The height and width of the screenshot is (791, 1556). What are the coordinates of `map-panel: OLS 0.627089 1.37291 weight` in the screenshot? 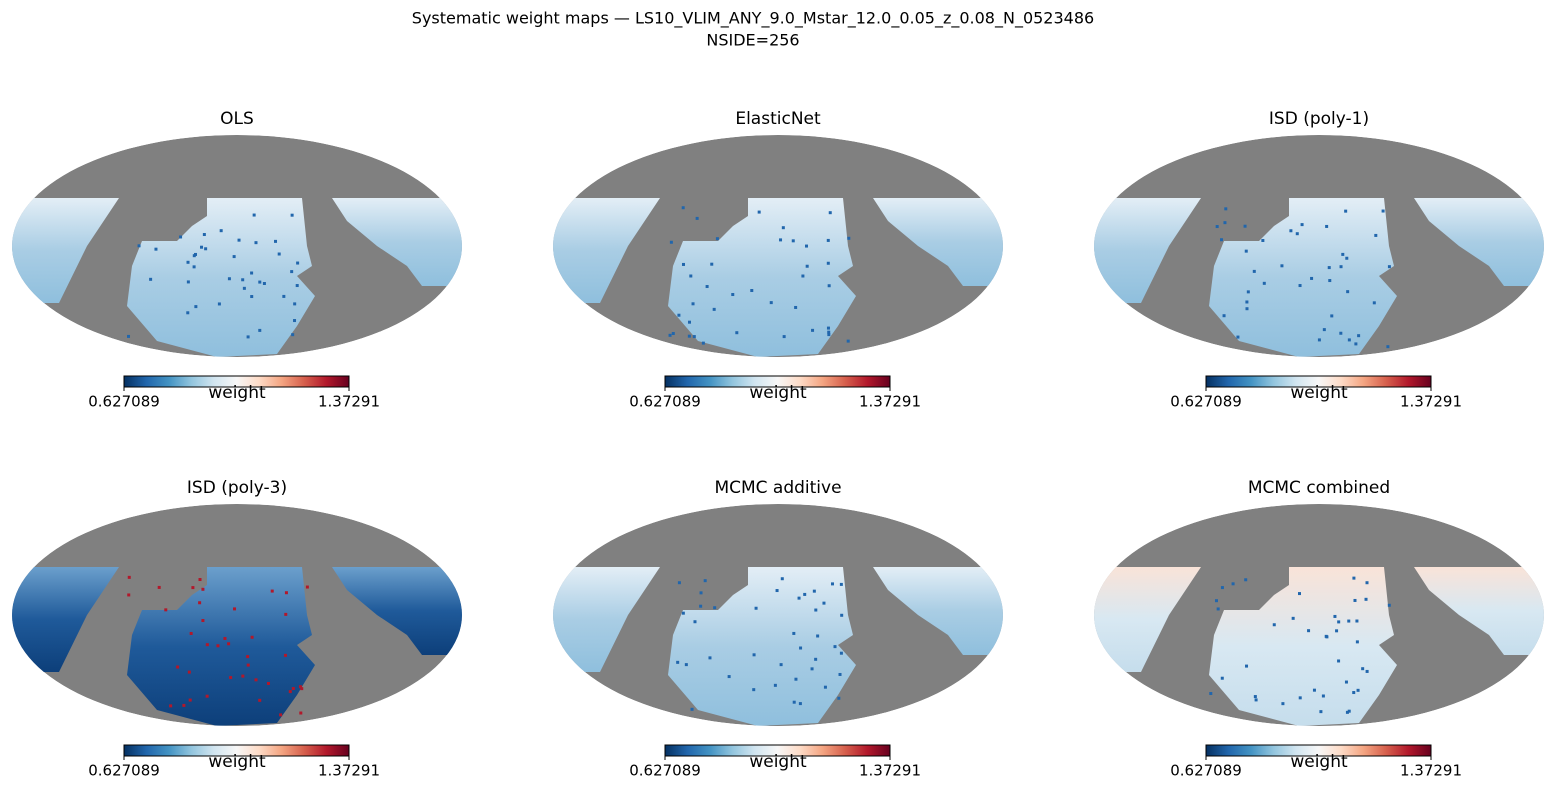 It's located at (237, 260).